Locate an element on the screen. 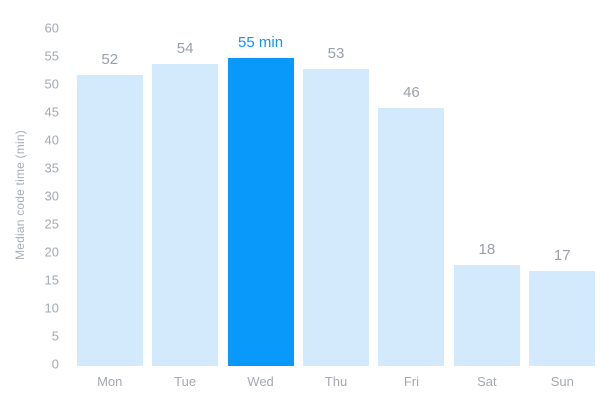 This screenshot has height=410, width=614. y-axis-tick-20: 20 is located at coordinates (51, 252).